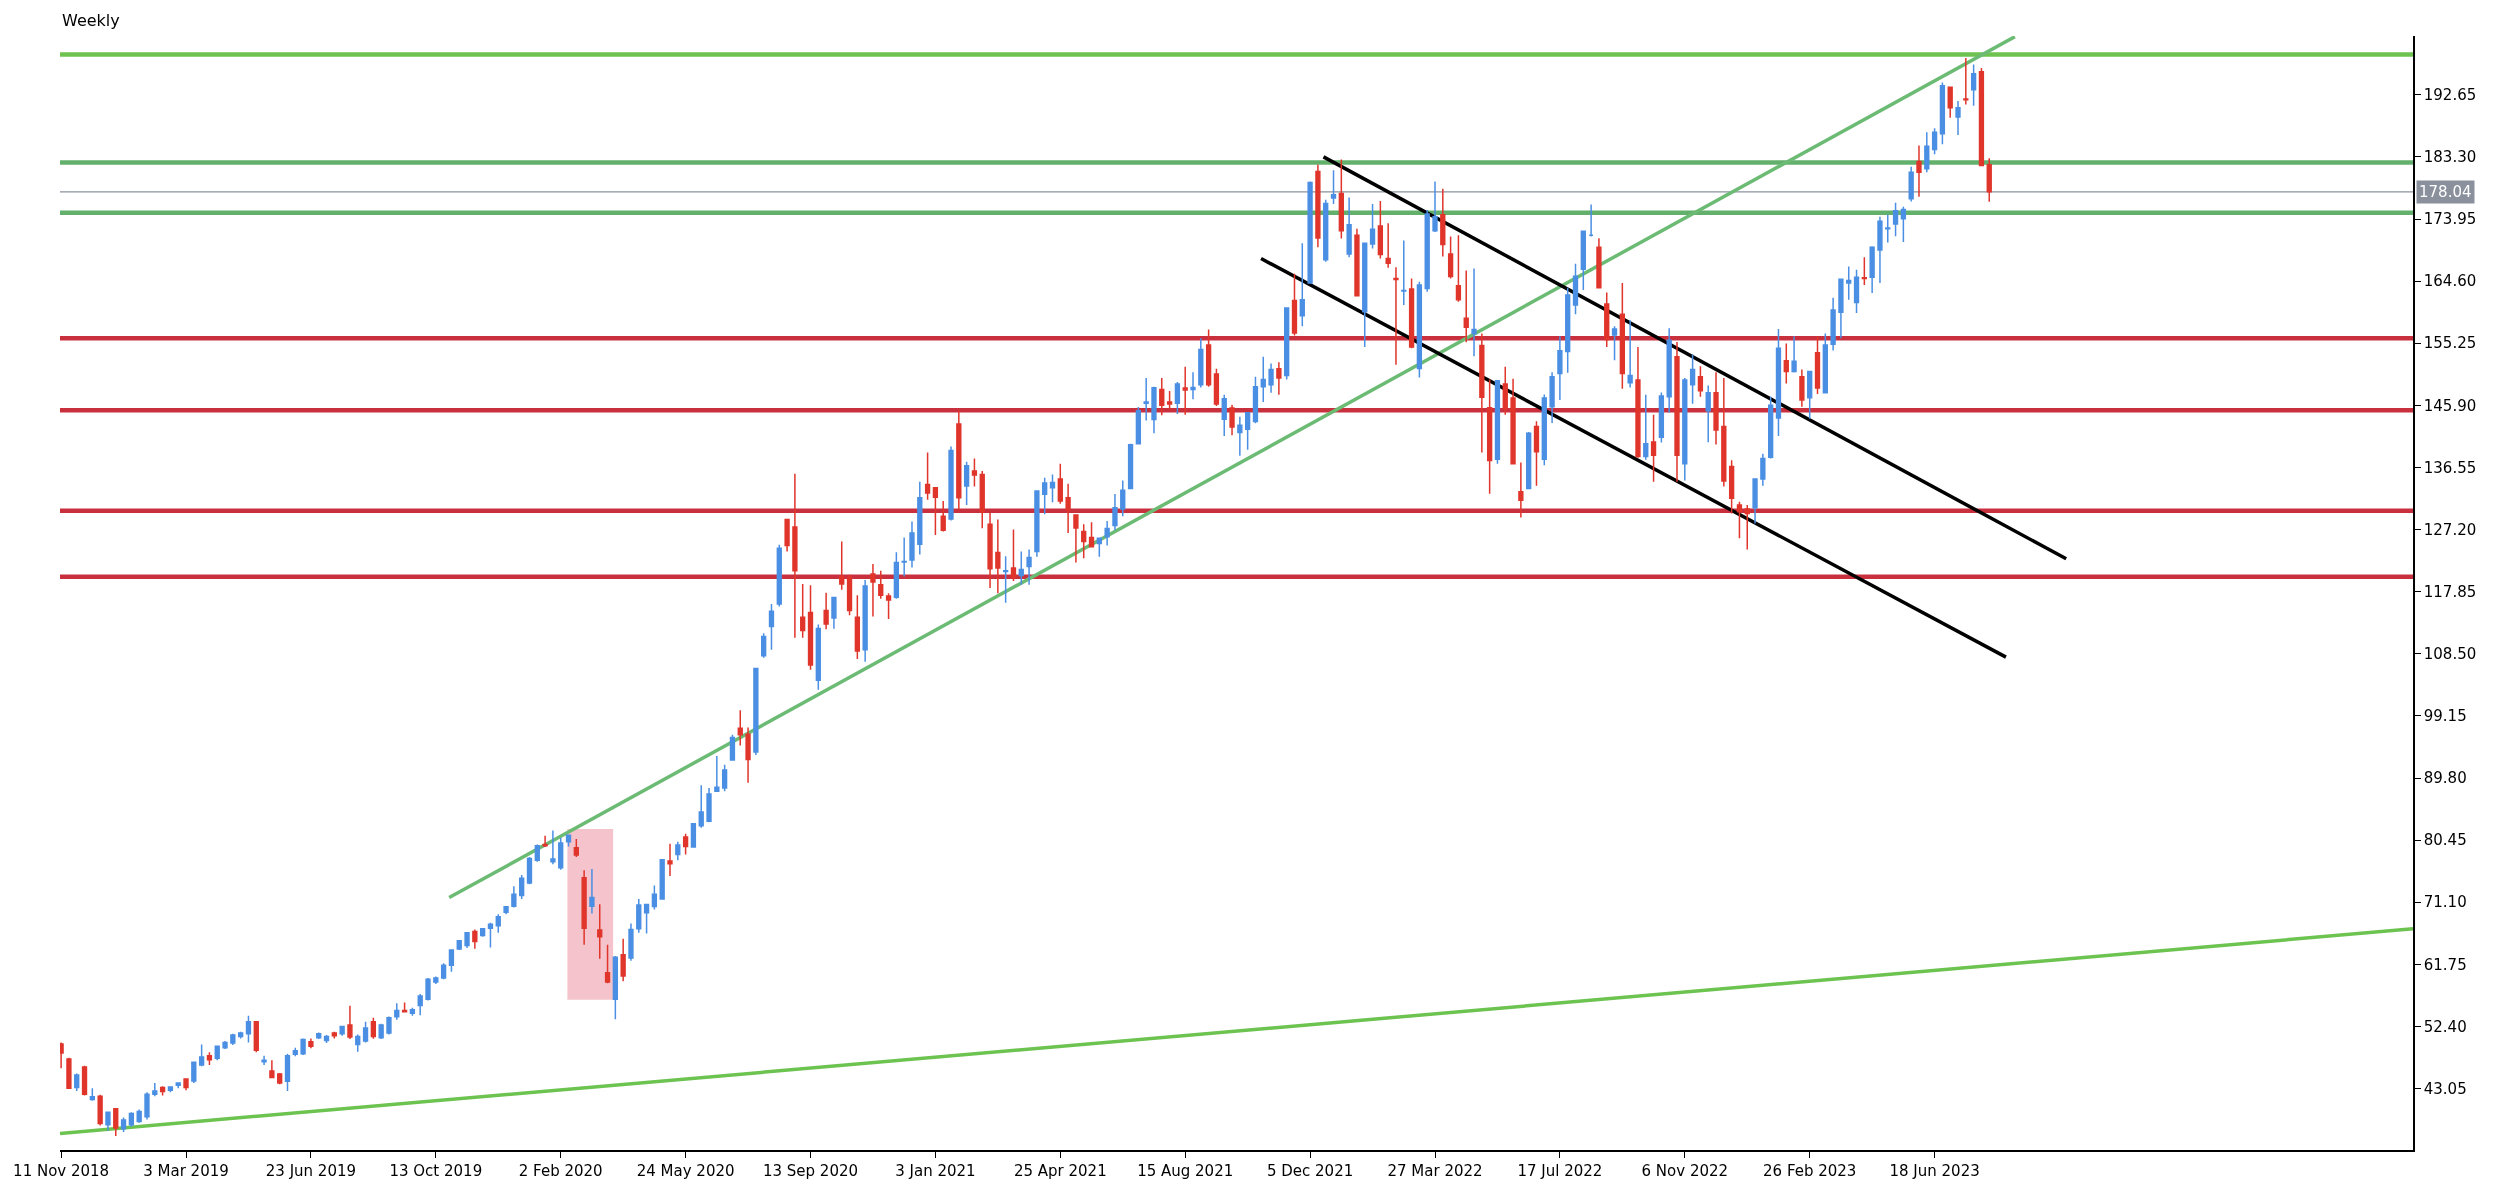  Describe the element at coordinates (2450, 654) in the screenshot. I see `y-tick-label: 108.50` at that location.